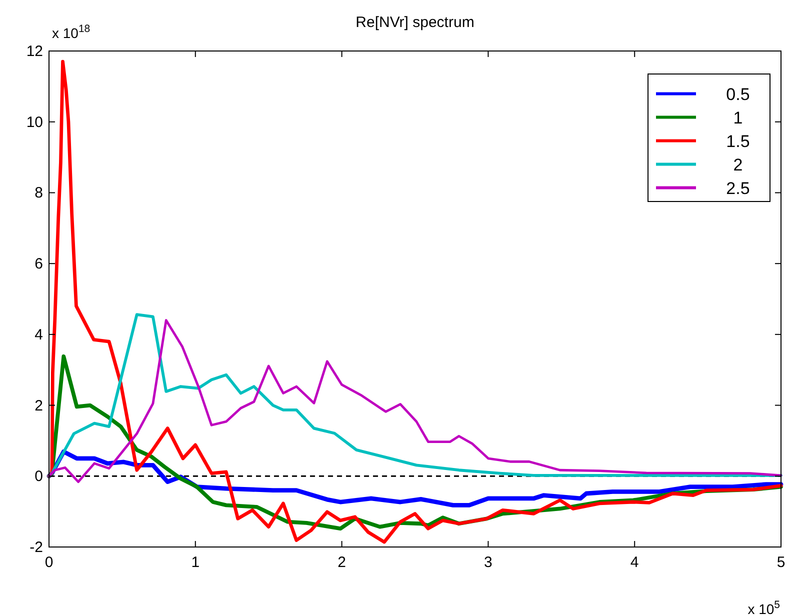 The image size is (788, 616). What do you see at coordinates (764, 607) in the screenshot?
I see `text: x 10$^{5}$` at bounding box center [764, 607].